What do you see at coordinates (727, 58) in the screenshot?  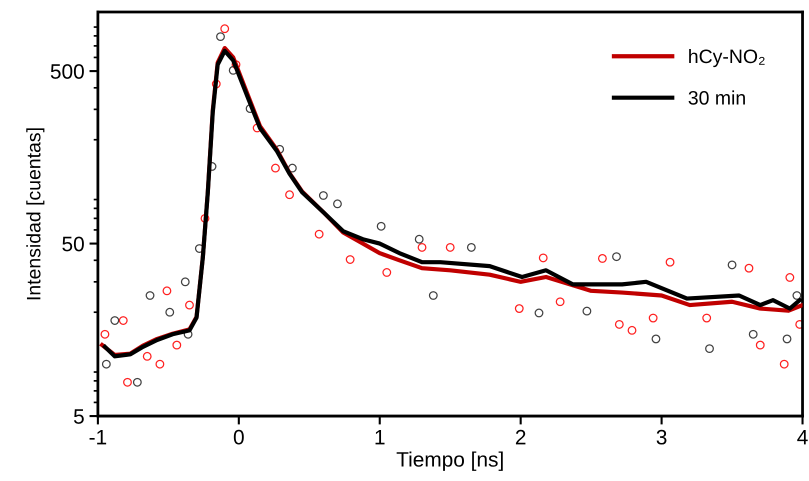 I see `legend-label: hCy-NO₂` at bounding box center [727, 58].